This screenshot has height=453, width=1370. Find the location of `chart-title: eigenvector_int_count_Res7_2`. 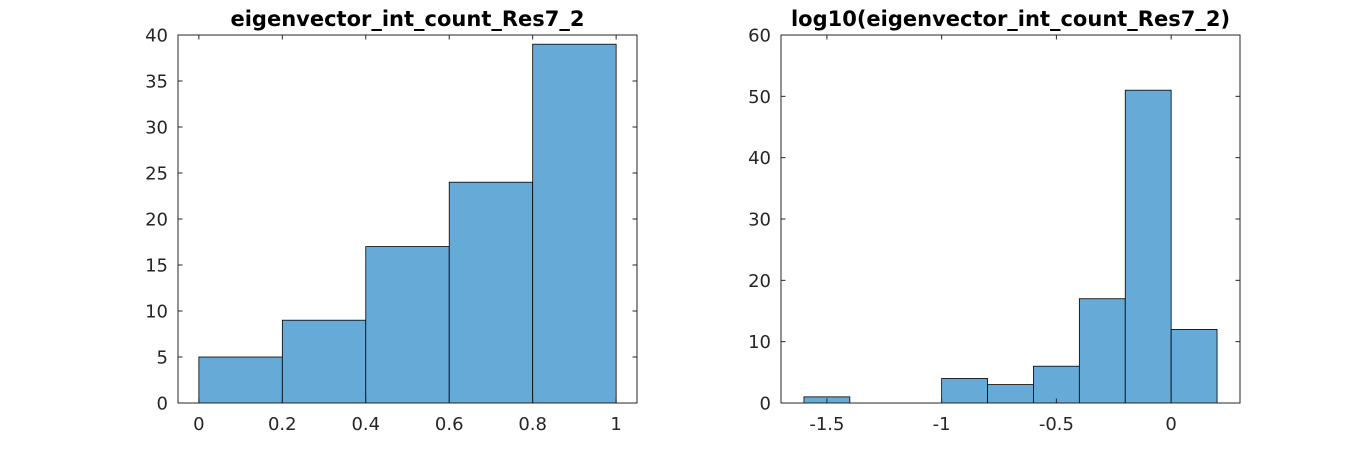

chart-title: eigenvector_int_count_Res7_2 is located at coordinates (407, 19).